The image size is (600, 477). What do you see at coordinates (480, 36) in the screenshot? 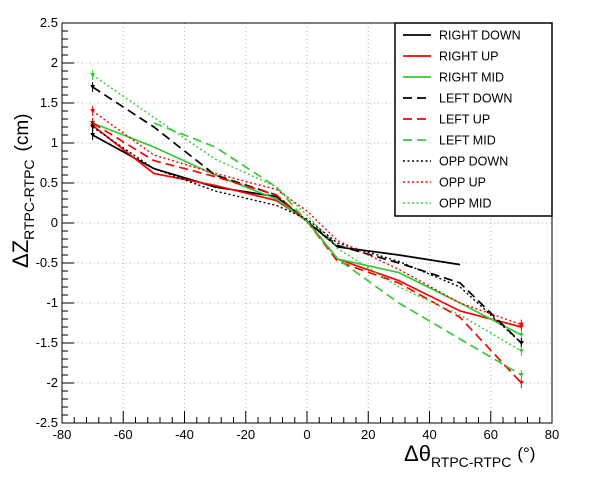
I see `legend-label: RIGHT DOWN` at bounding box center [480, 36].